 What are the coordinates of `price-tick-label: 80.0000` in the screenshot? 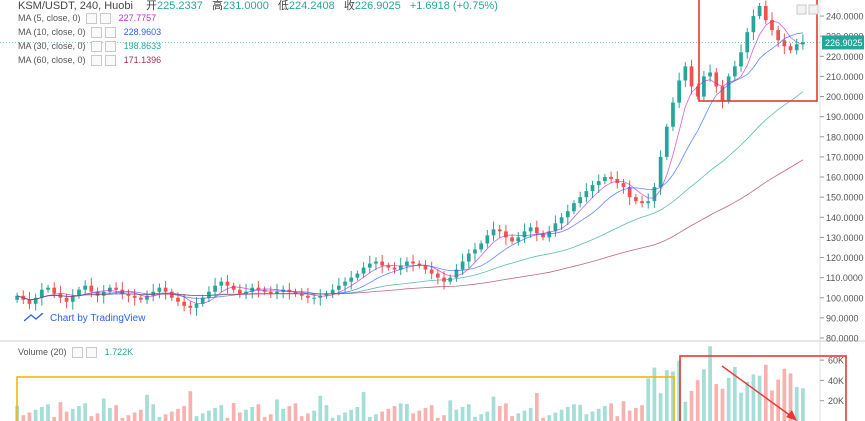 It's located at (842, 339).